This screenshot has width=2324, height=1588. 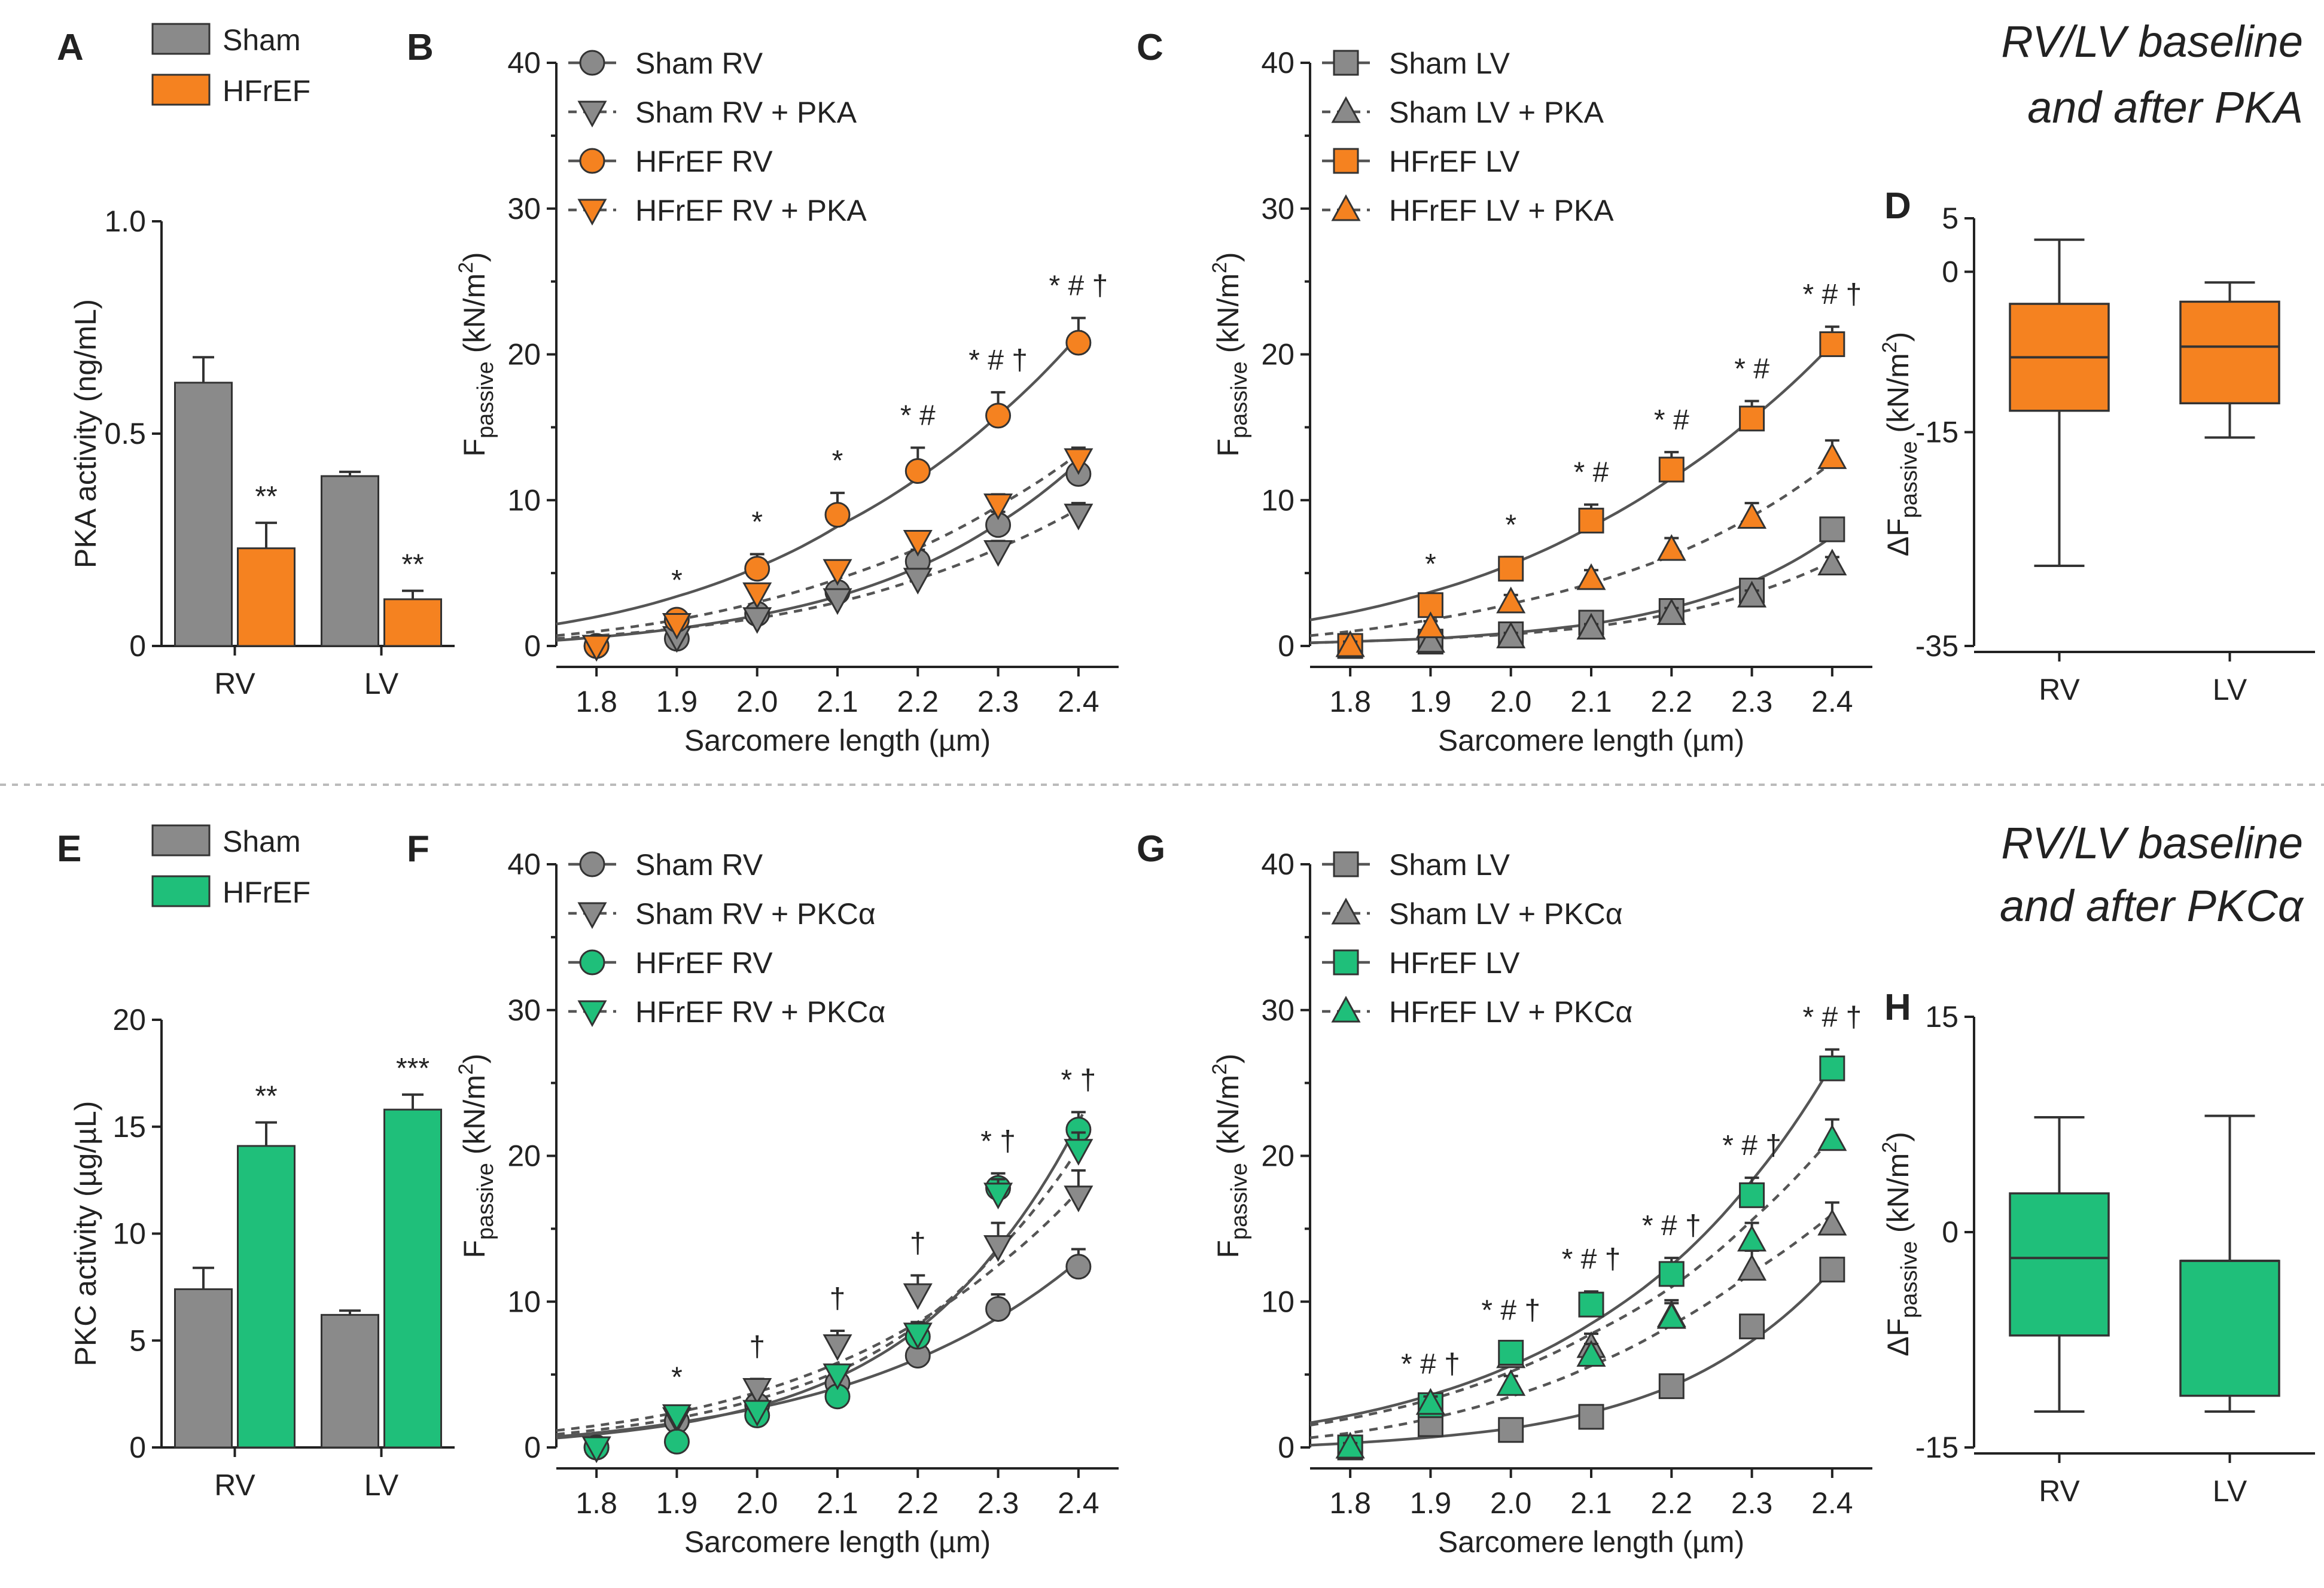 What do you see at coordinates (1591, 1353) in the screenshot?
I see `point-HFrEF LV + PKCα-2.1` at bounding box center [1591, 1353].